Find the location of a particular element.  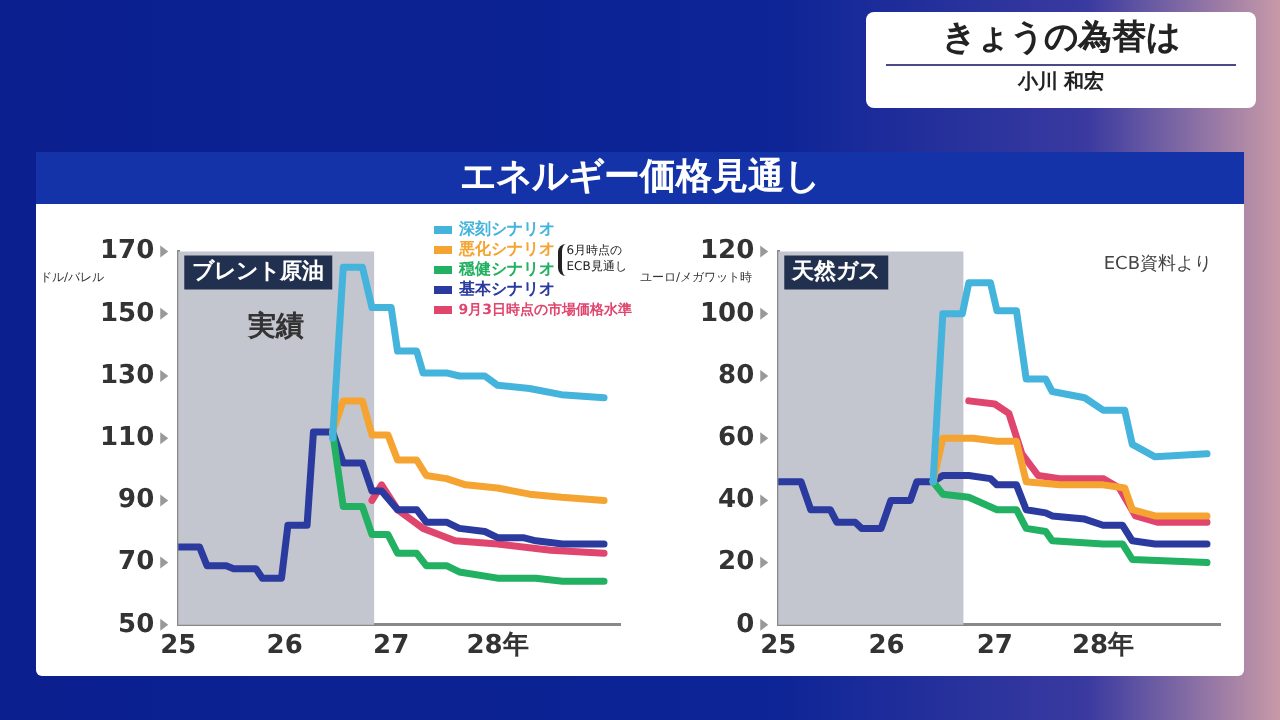

legend-label: 基本シナリオ is located at coordinates (505, 290).